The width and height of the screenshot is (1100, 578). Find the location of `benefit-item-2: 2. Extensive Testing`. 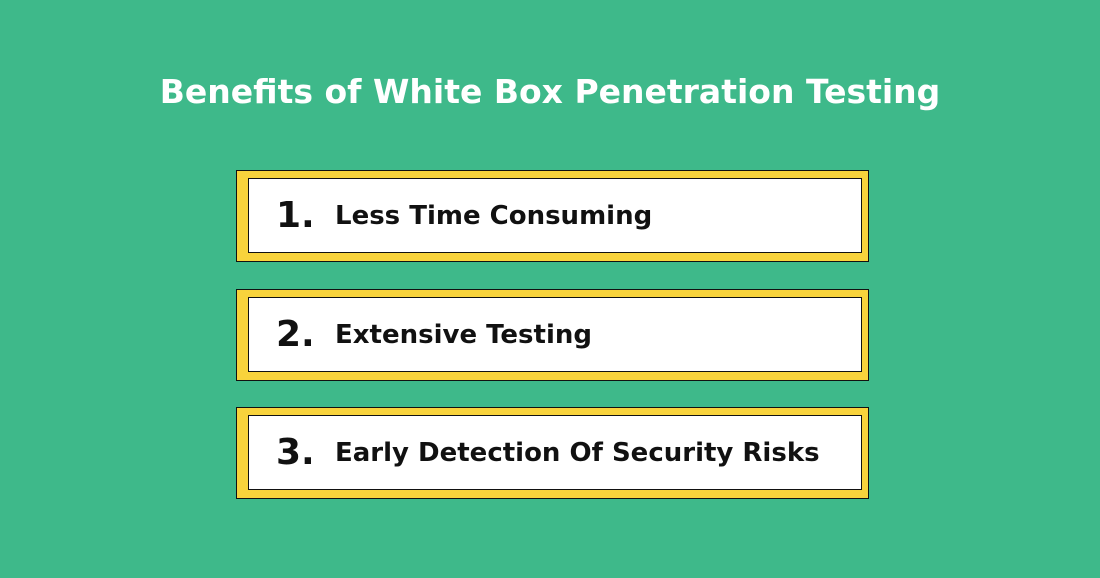

benefit-item-2: 2. Extensive Testing is located at coordinates (552, 335).